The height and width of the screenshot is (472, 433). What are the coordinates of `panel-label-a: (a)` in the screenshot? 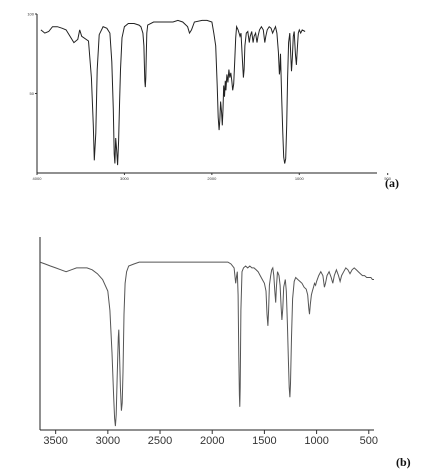 It's located at (392, 183).